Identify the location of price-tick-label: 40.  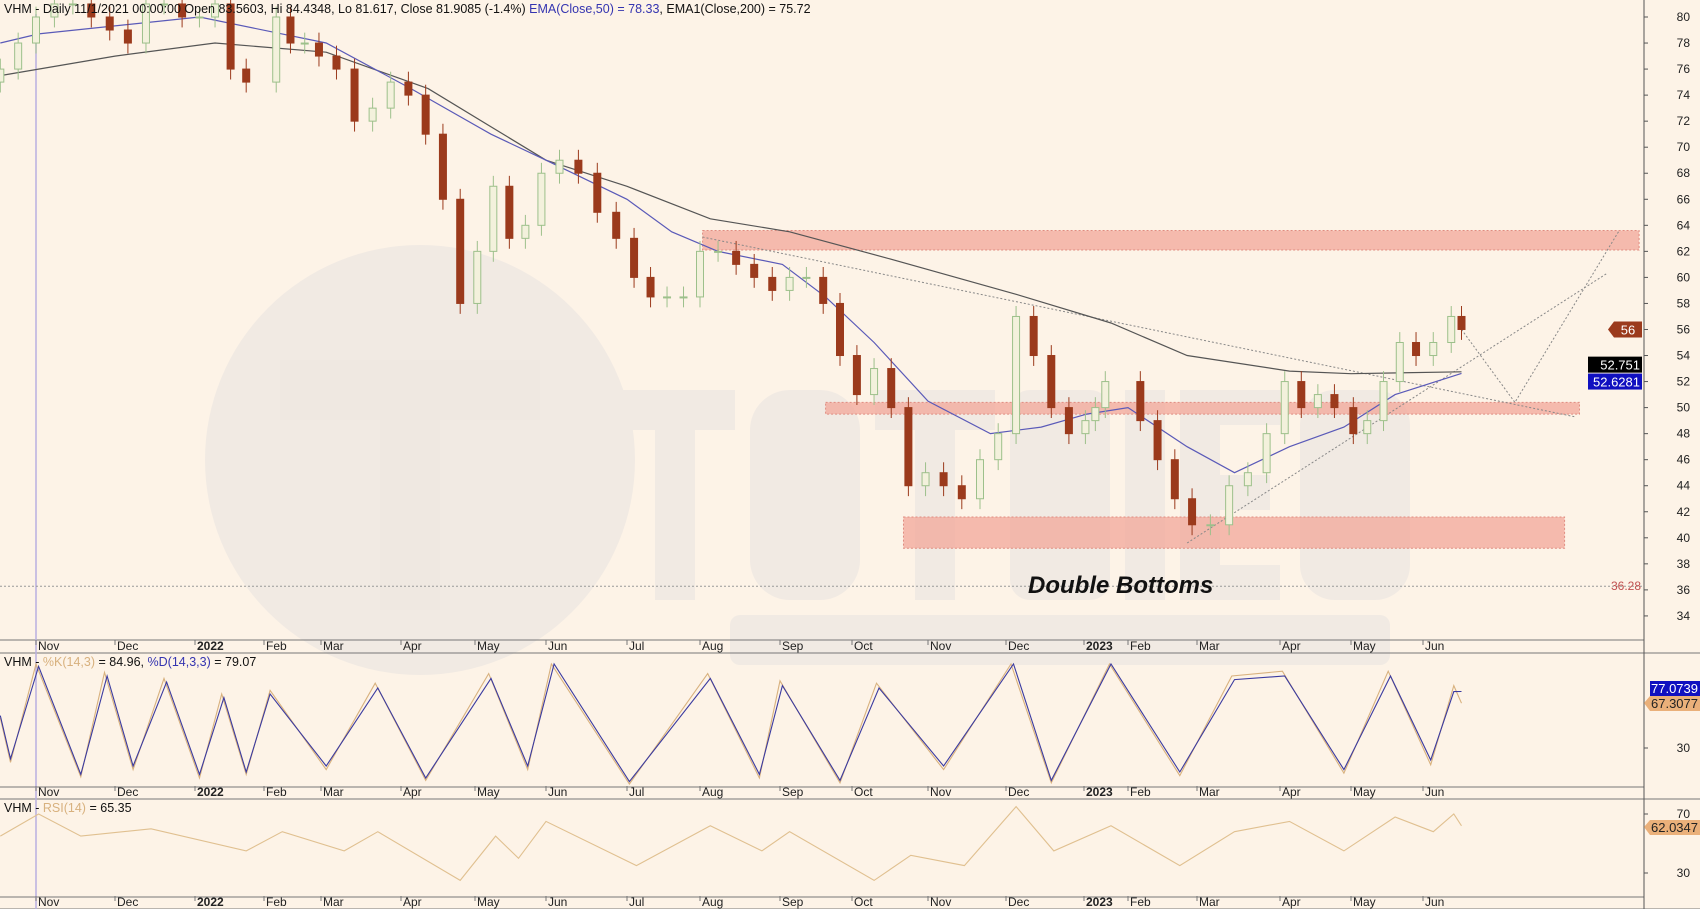
(1684, 538).